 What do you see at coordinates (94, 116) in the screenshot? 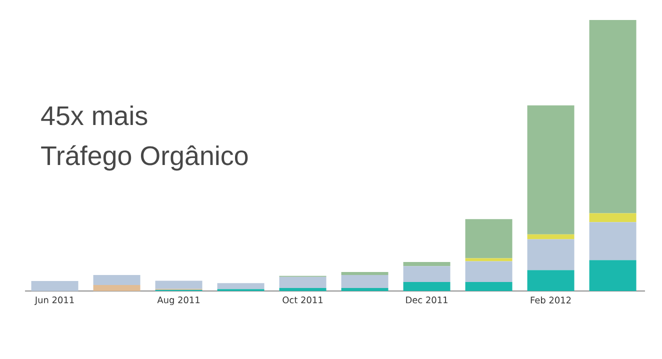
I see `text: 45x mais` at bounding box center [94, 116].